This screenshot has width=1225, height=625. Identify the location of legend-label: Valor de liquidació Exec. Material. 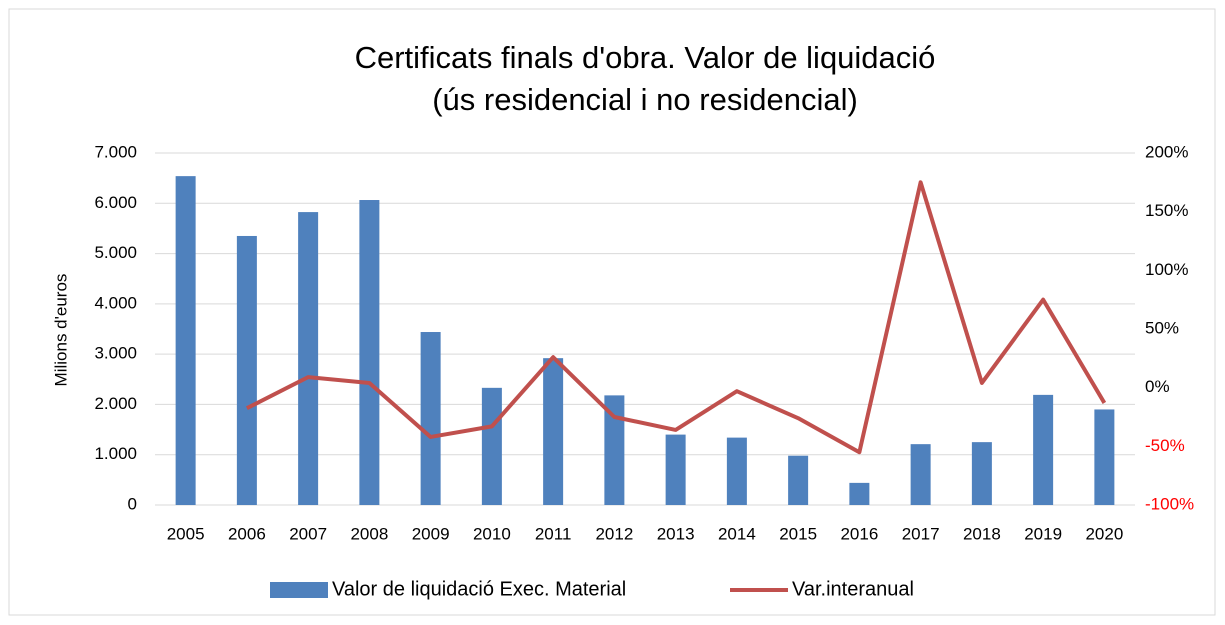
(479, 589).